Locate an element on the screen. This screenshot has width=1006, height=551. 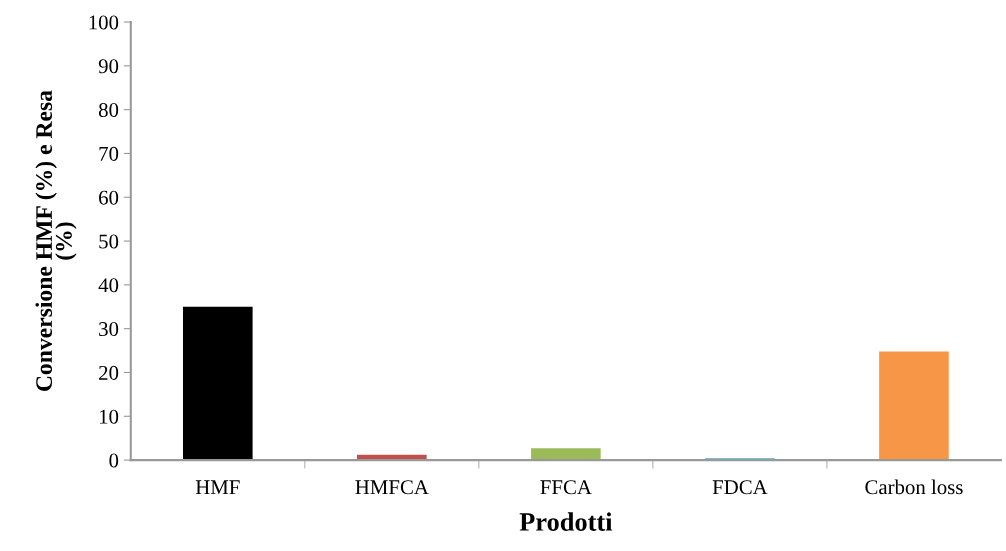
x-tick-label: FDCA is located at coordinates (740, 487).